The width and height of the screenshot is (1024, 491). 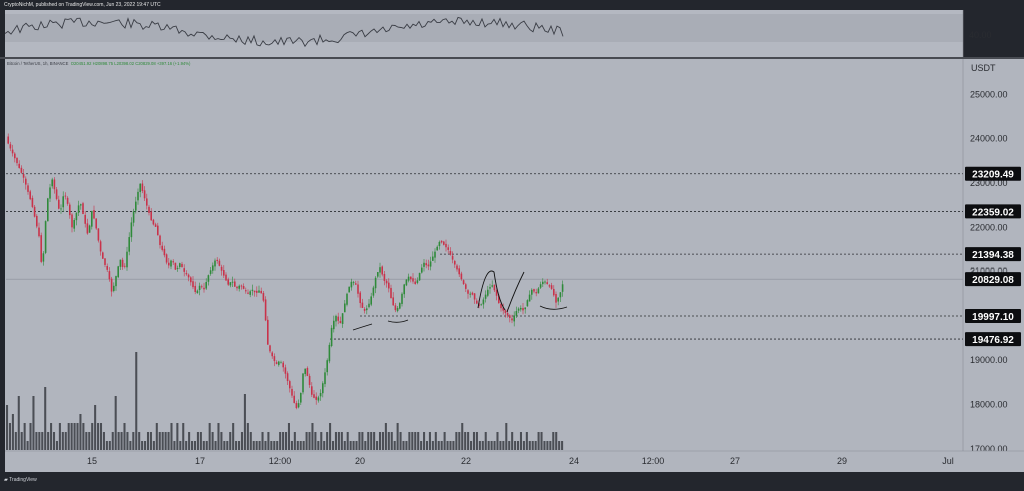 I want to click on annotation-stroke, so click(x=515, y=292).